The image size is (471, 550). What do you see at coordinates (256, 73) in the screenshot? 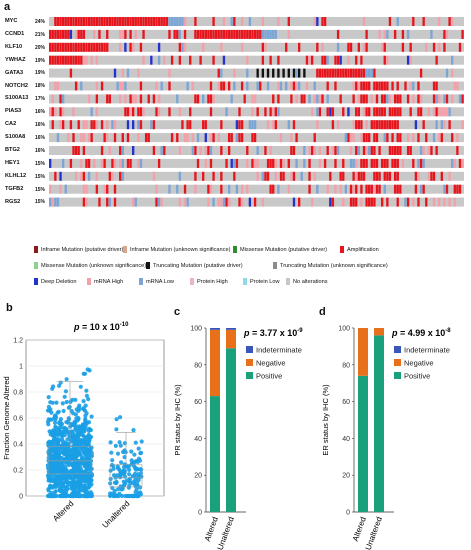
I see `oncoprint-track-gata3` at bounding box center [256, 73].